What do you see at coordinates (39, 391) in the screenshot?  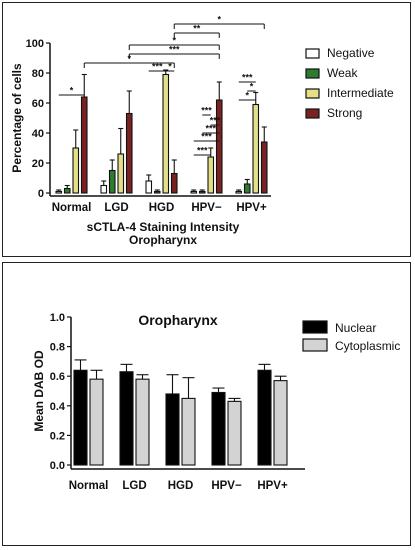 I see `y-axis-label: Mean DAB OD` at bounding box center [39, 391].